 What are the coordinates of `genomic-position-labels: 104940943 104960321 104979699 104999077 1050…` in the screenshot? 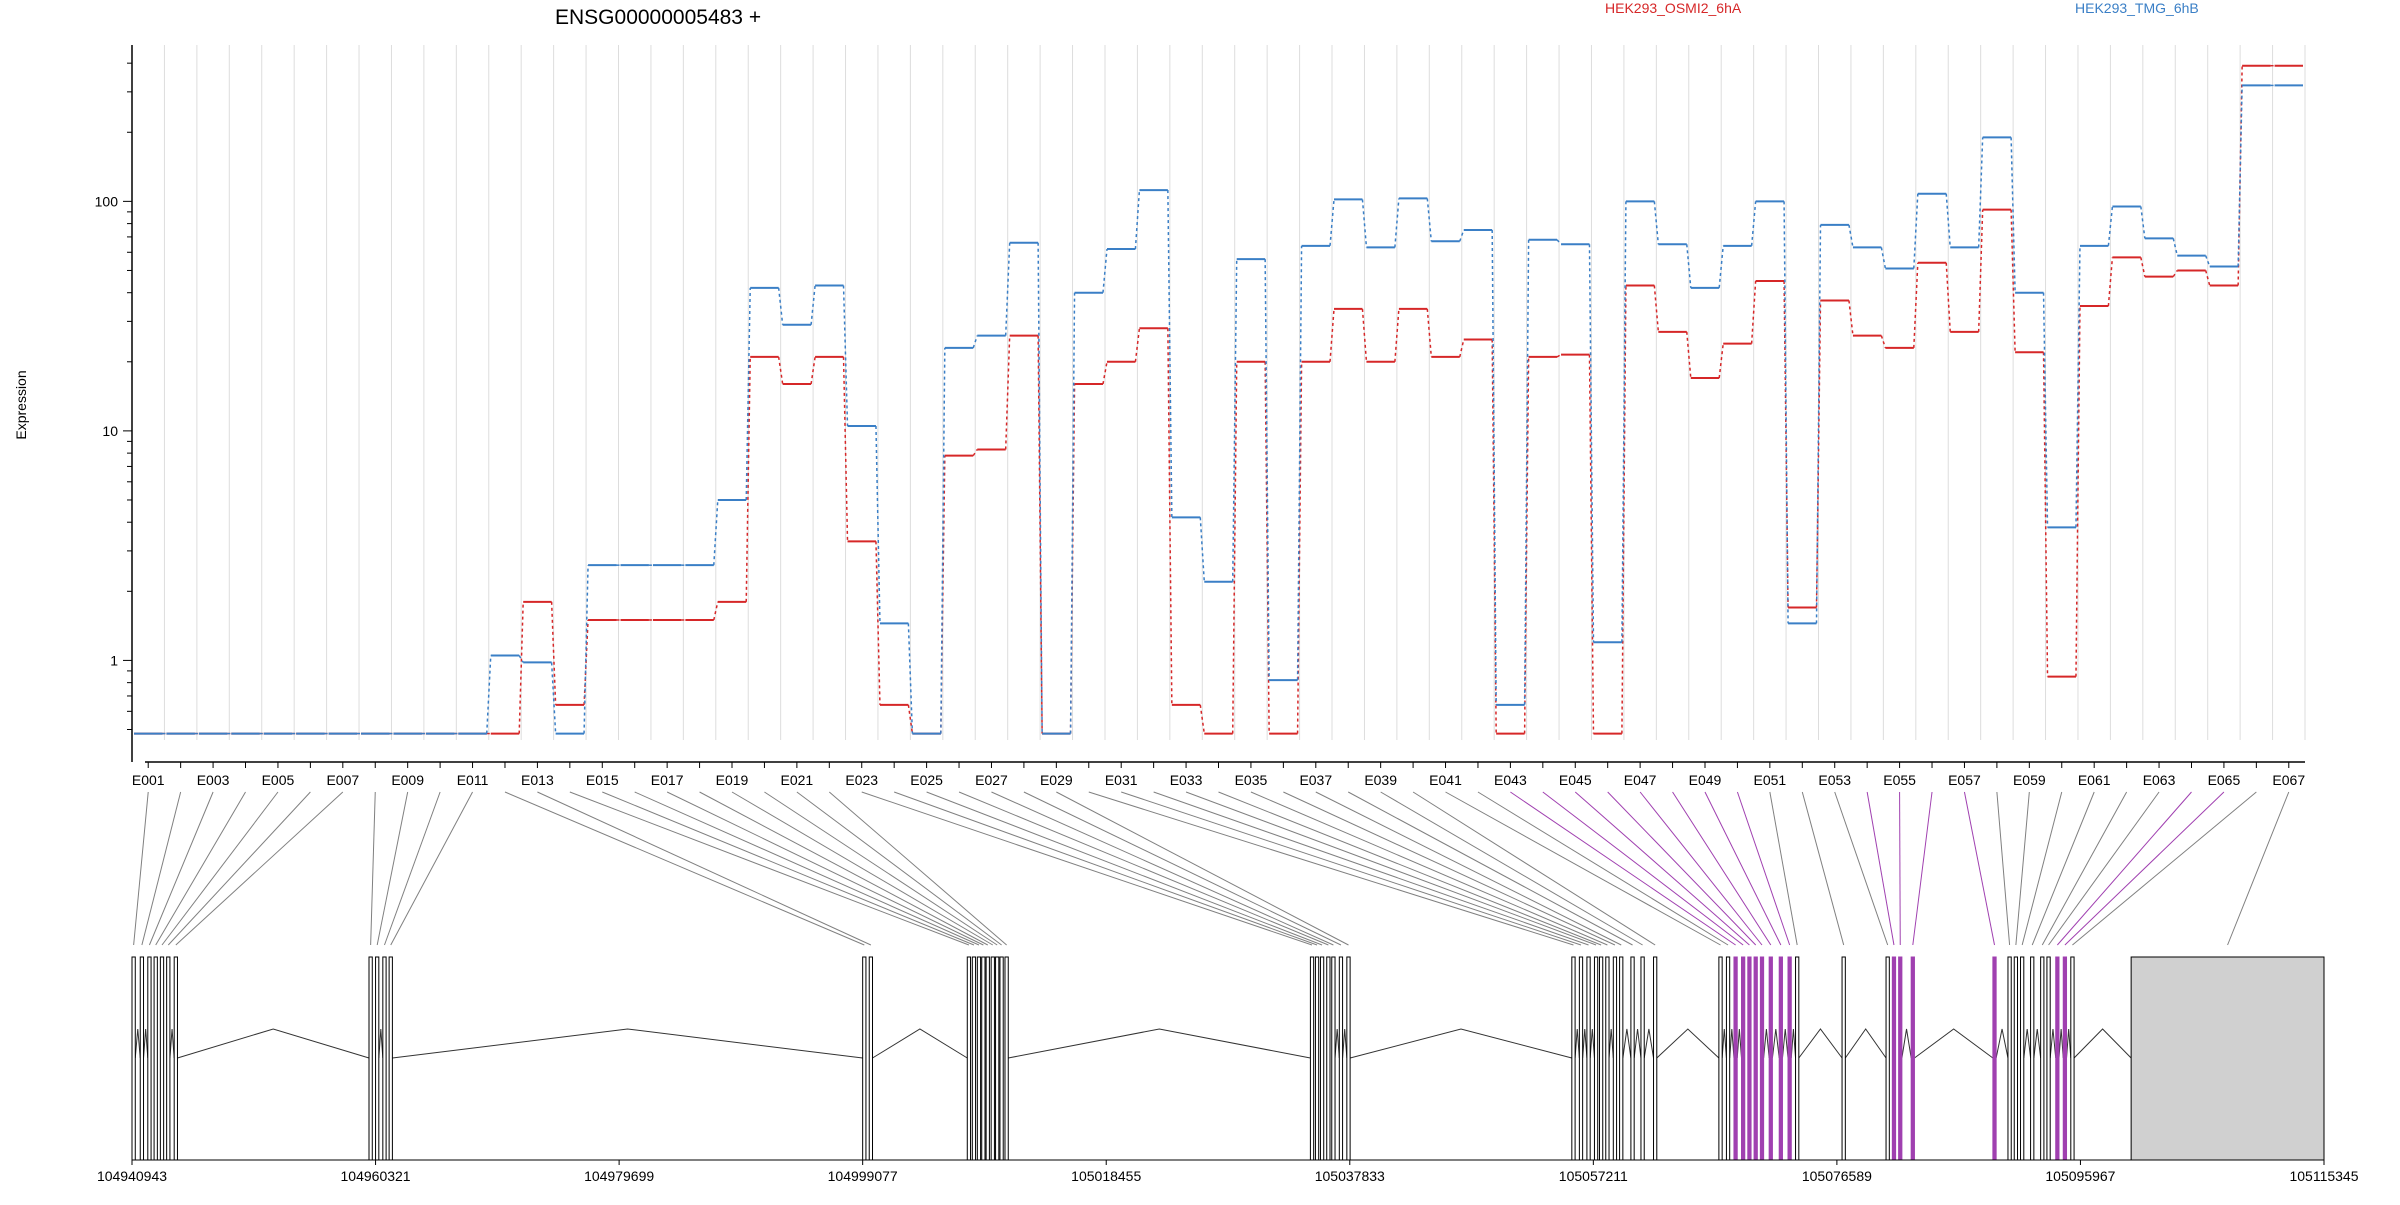 It's located at (1228, 1172).